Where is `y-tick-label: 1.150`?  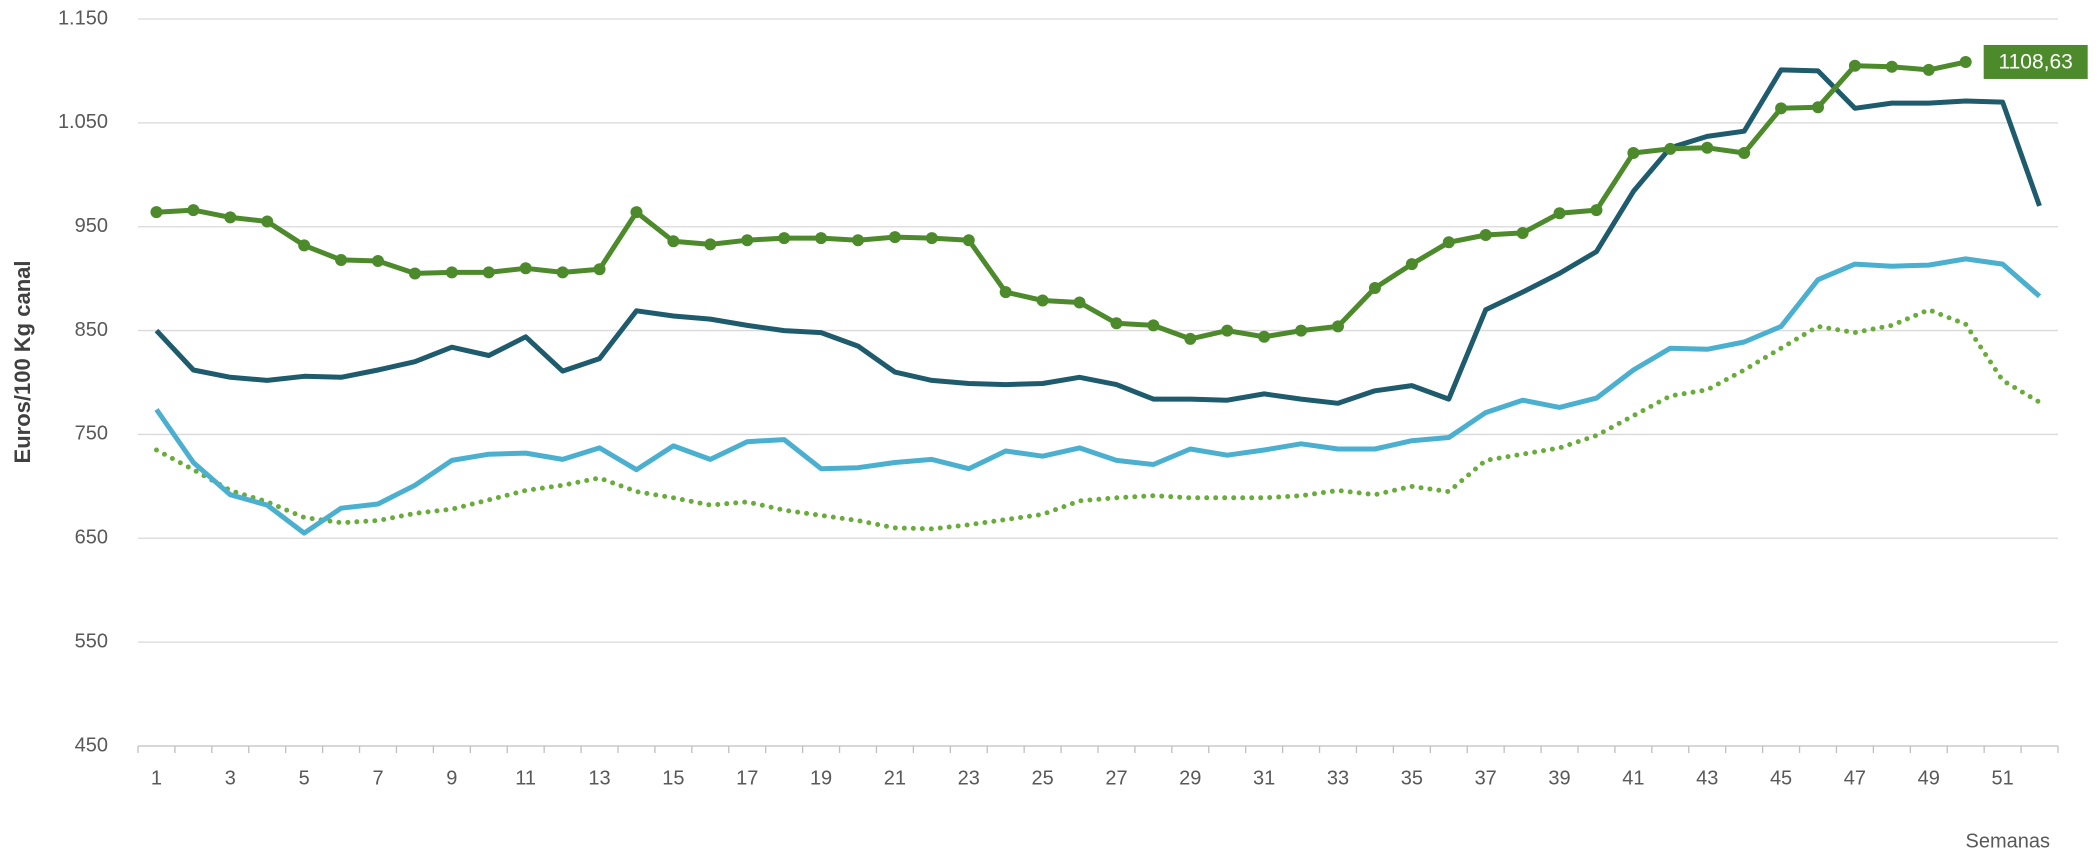
y-tick-label: 1.150 is located at coordinates (83, 18).